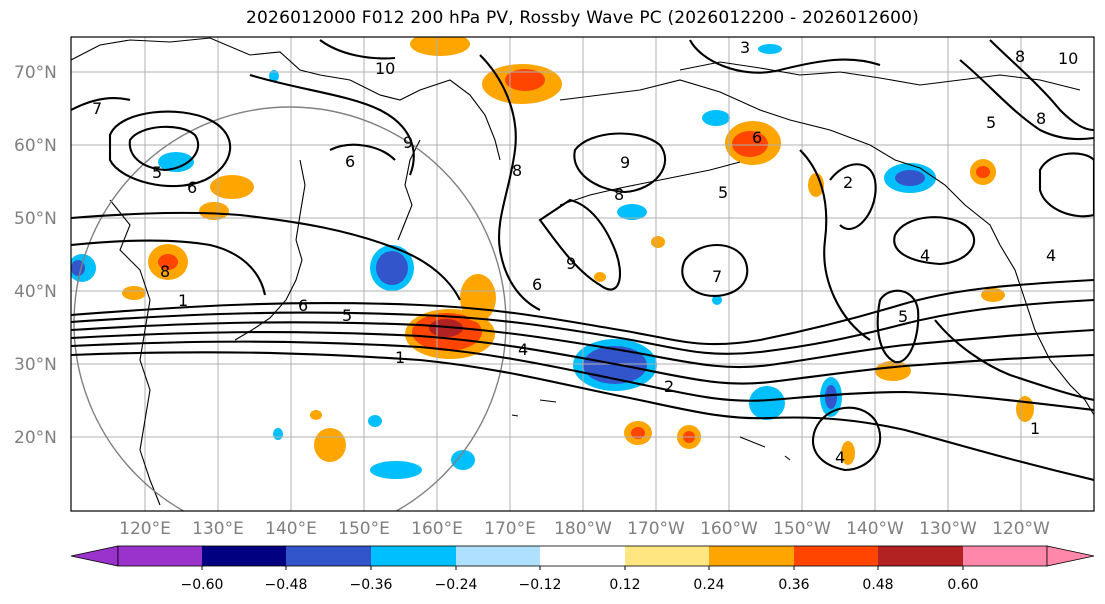  Describe the element at coordinates (218, 529) in the screenshot. I see `lon-label: 130°E` at that location.